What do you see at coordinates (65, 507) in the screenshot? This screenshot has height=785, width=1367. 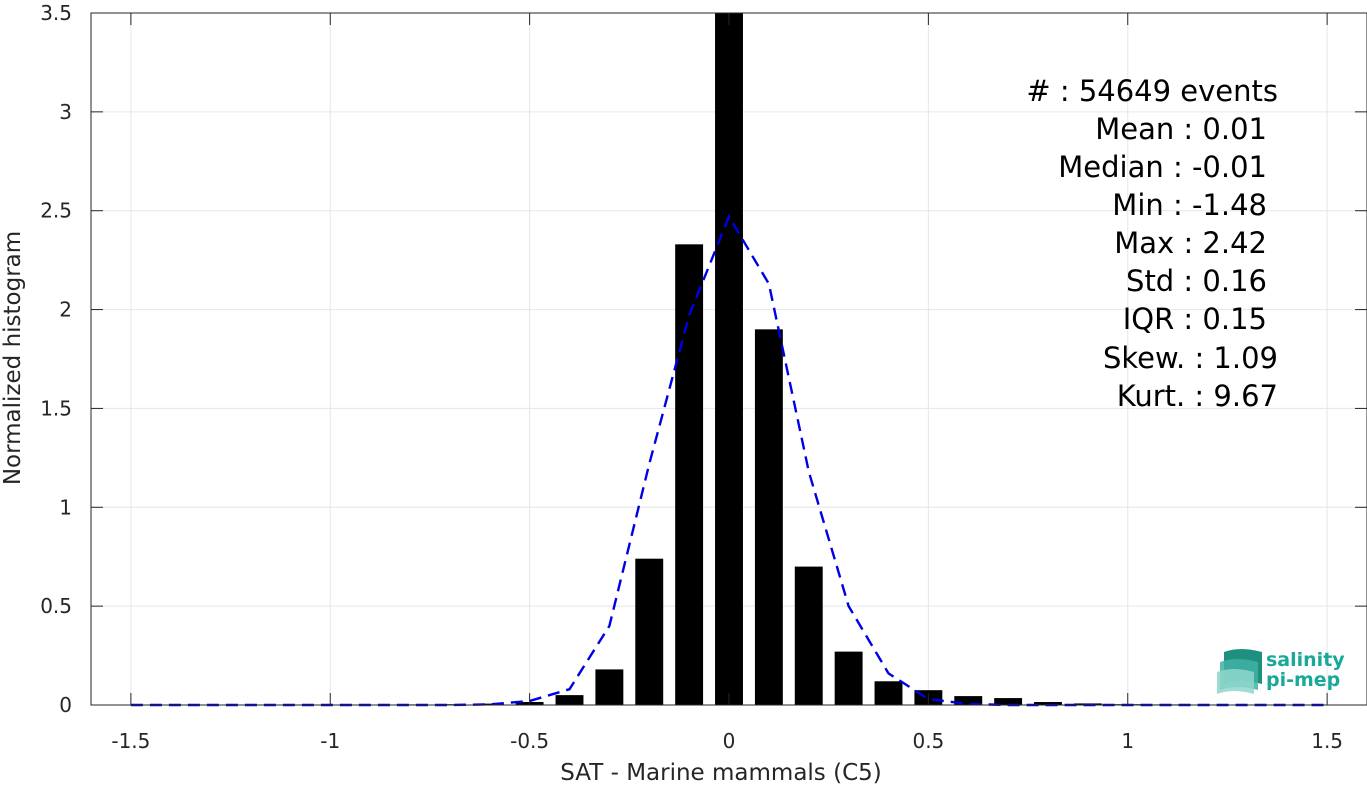 I see `y-tick-label: 1` at bounding box center [65, 507].